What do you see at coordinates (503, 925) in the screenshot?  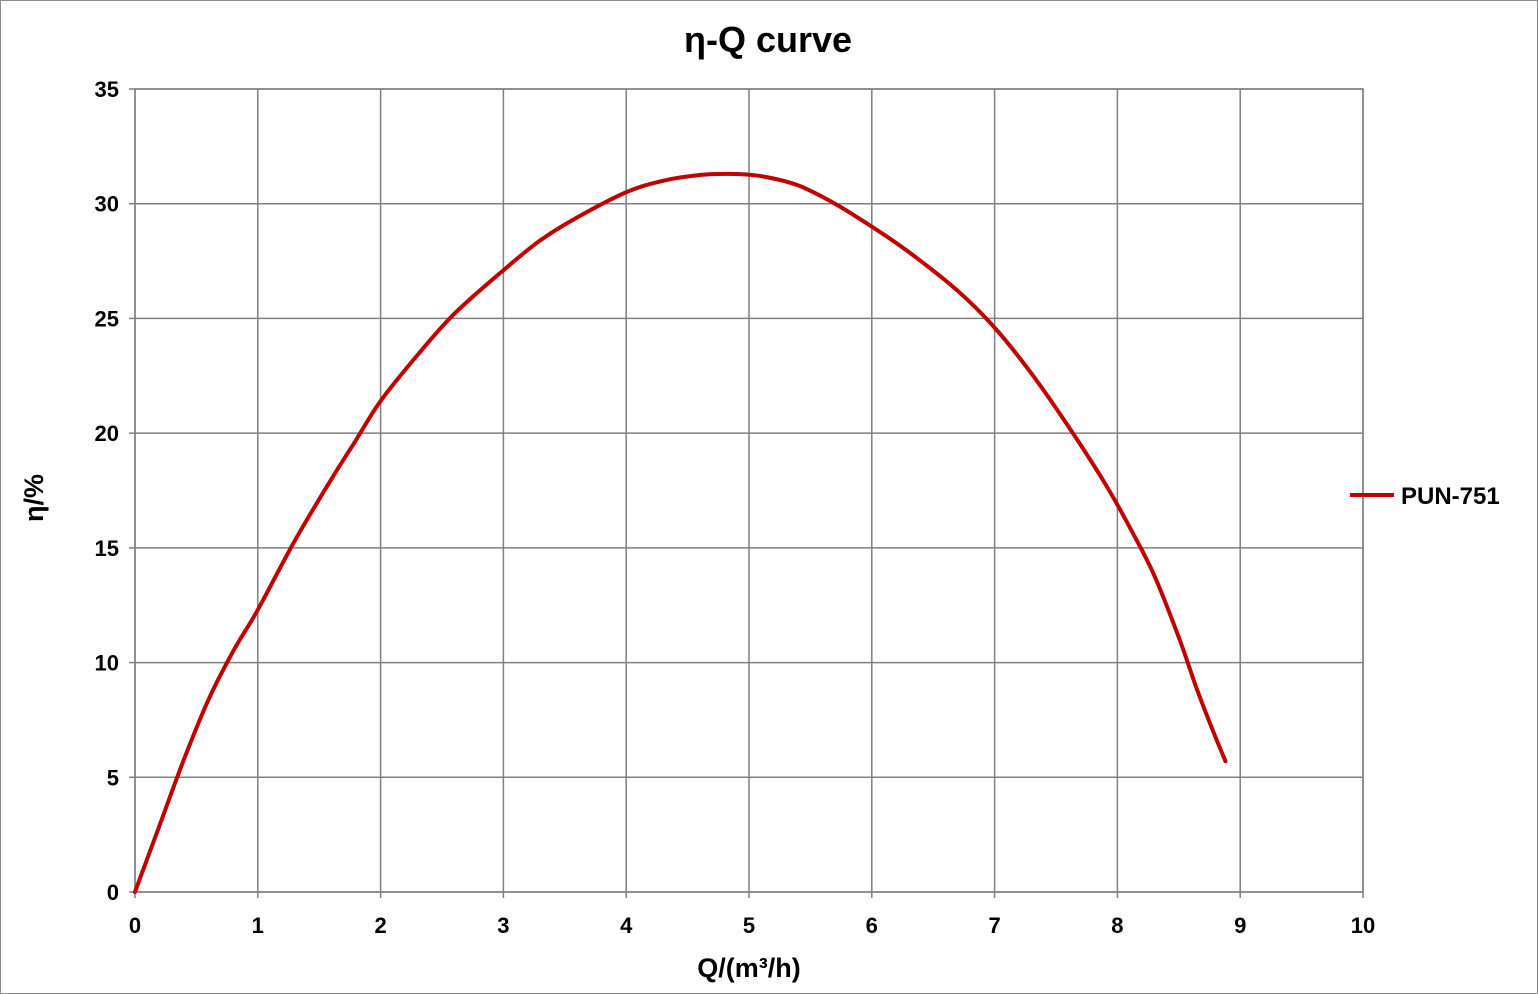 I see `x-tick-label: 3` at bounding box center [503, 925].